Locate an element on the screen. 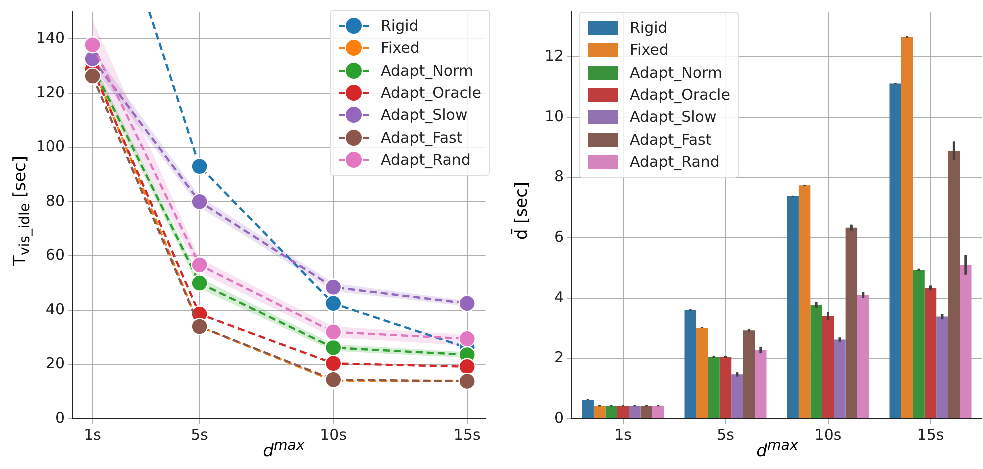 This screenshot has width=983, height=469. y-tick-label: 4 is located at coordinates (559, 297).